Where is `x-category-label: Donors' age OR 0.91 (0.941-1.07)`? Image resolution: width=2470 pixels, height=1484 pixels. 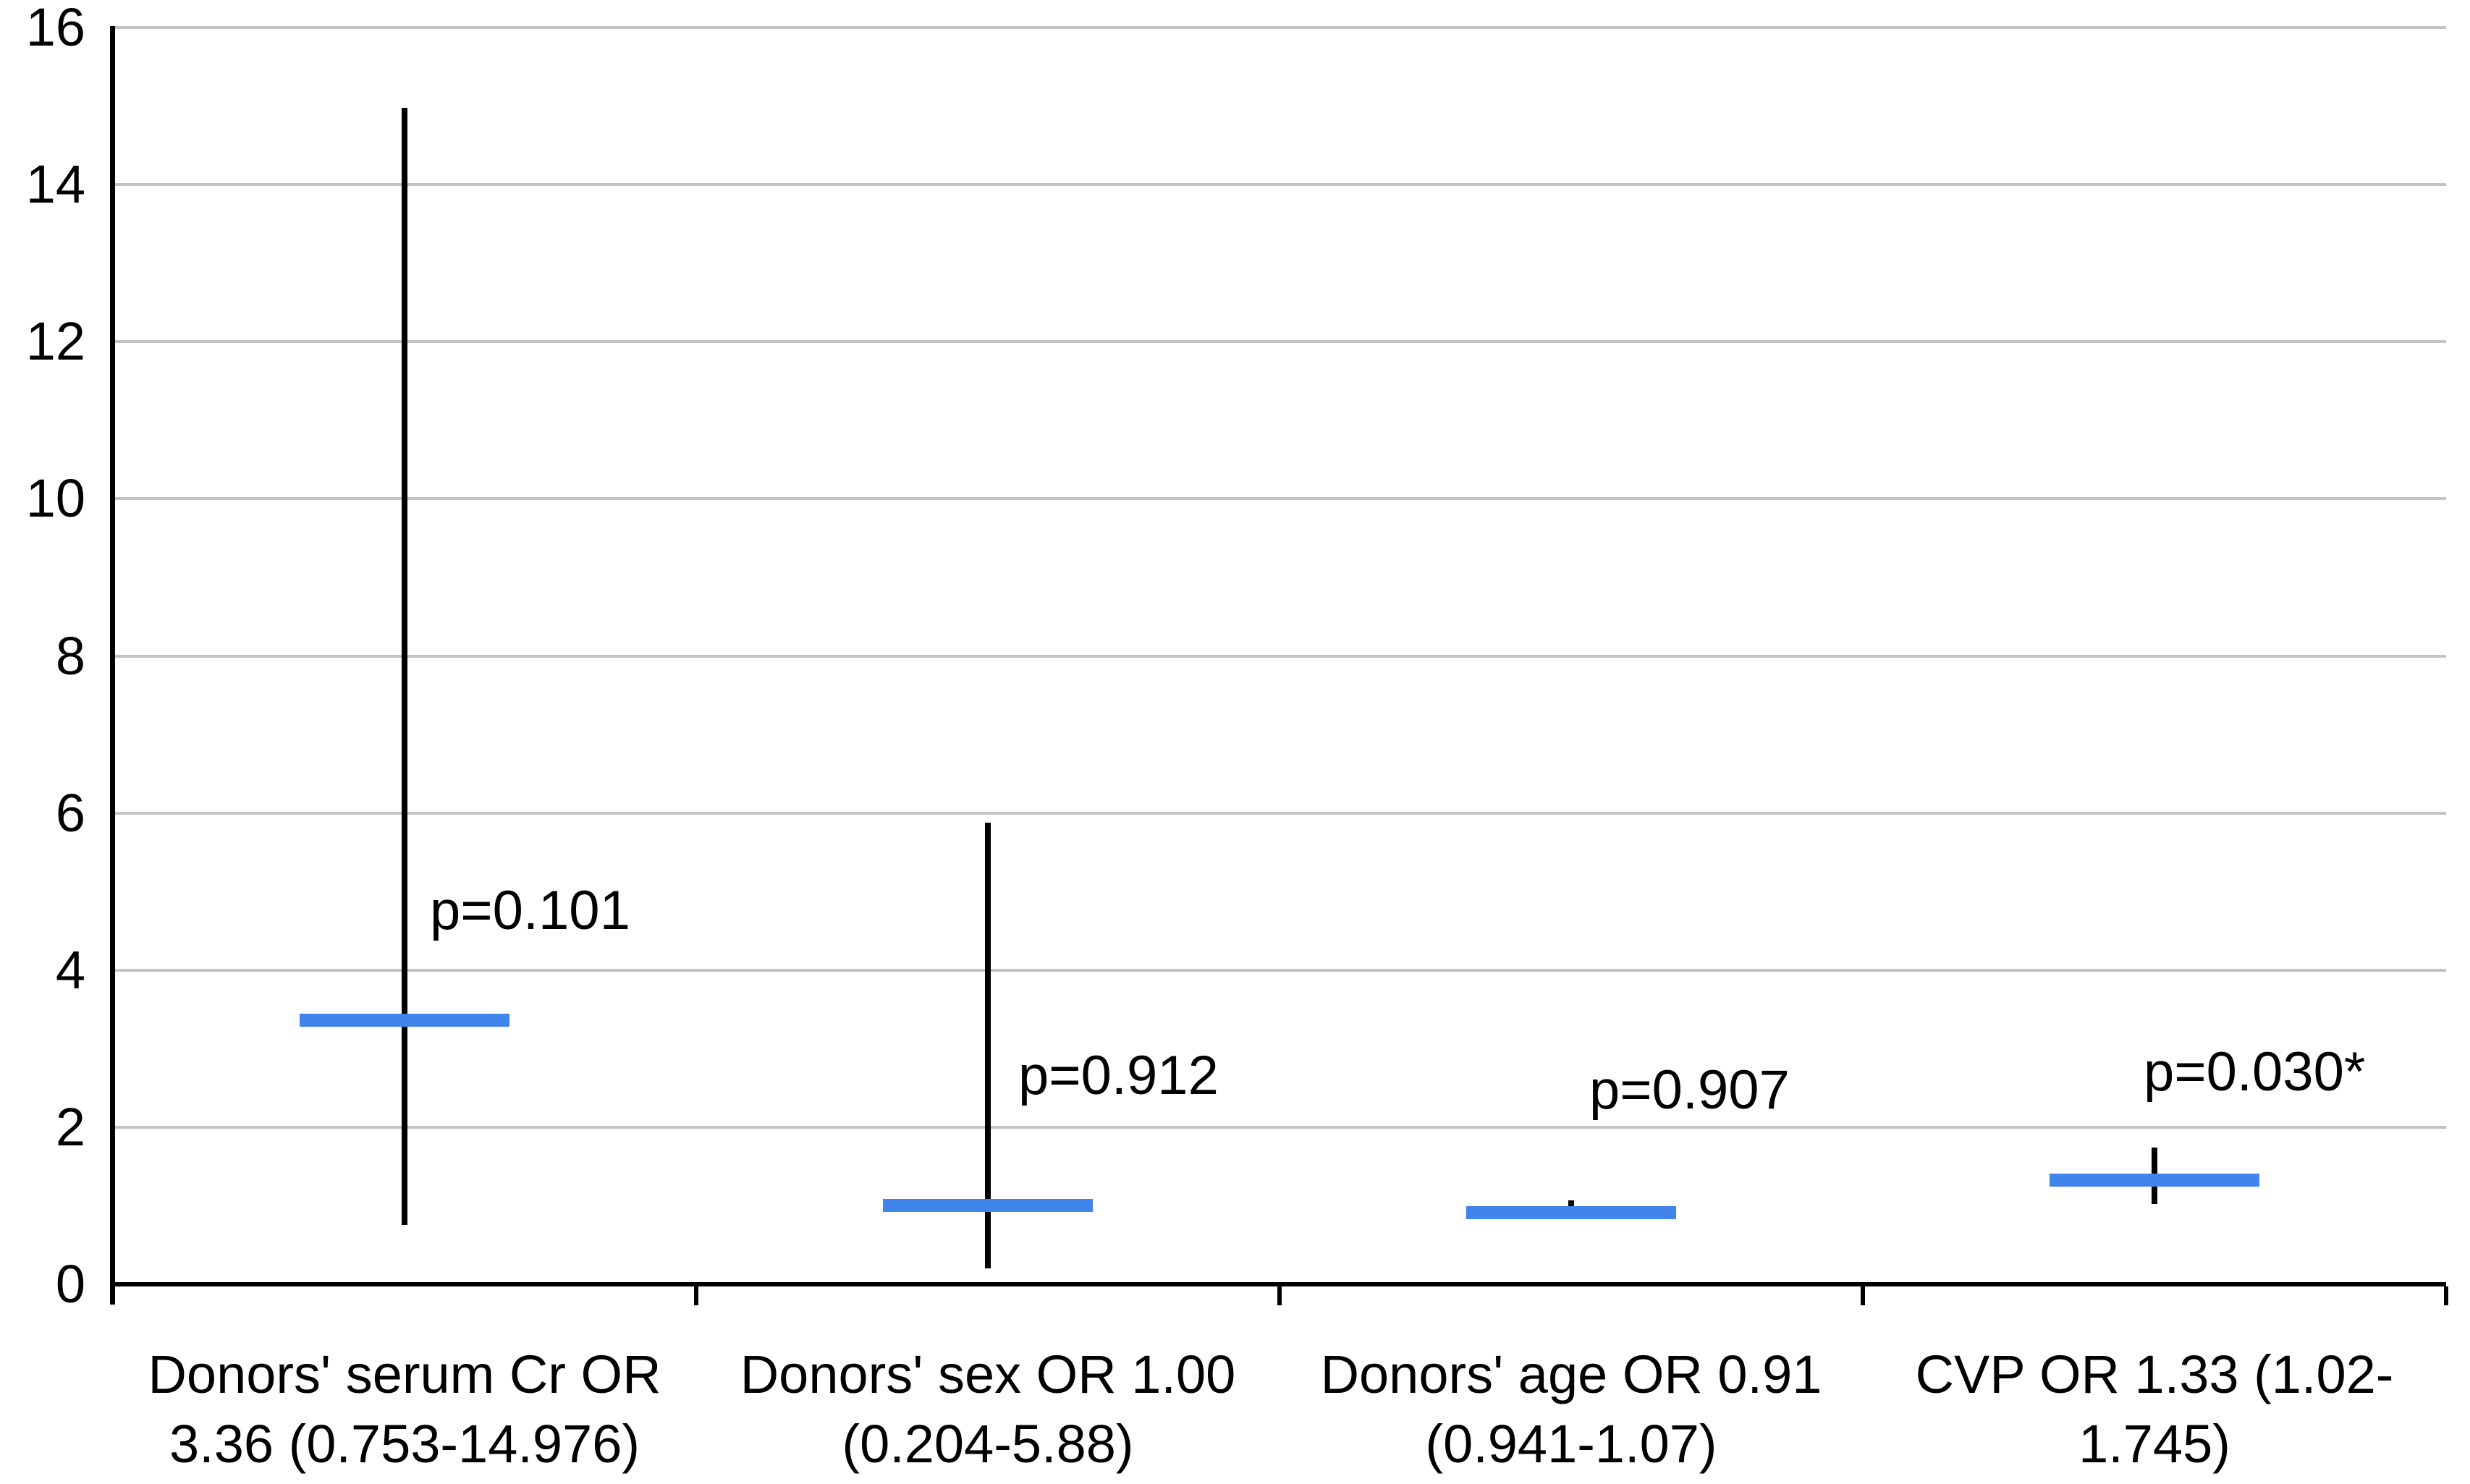 x-category-label: Donors' age OR 0.91 (0.941-1.07) is located at coordinates (1571, 1409).